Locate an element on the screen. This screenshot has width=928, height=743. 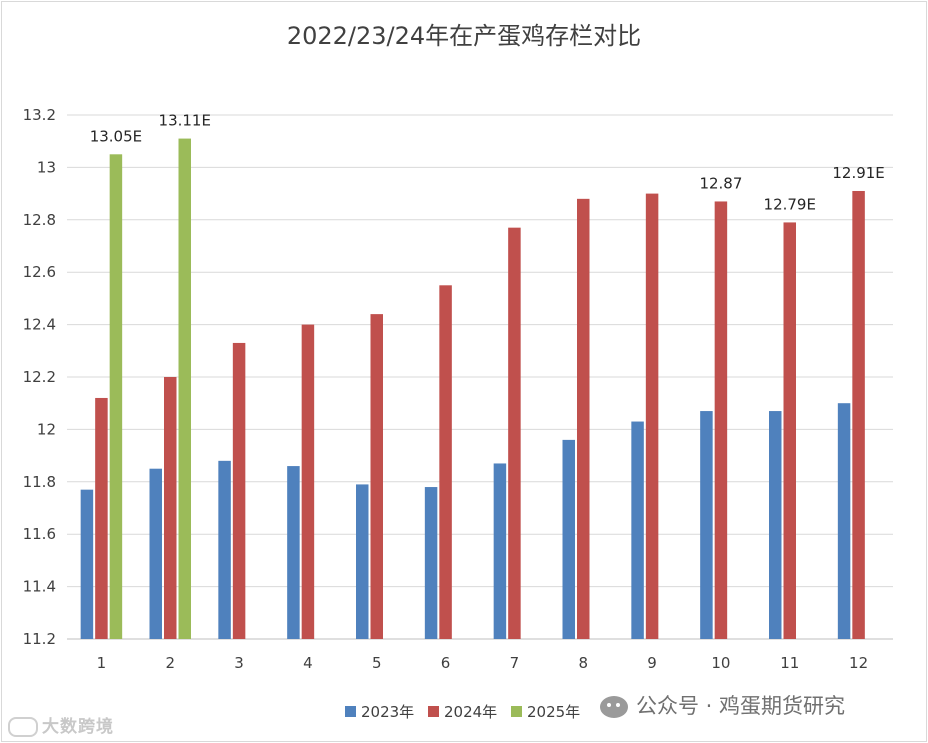
x-axis: 1 2 3 4 5 6 7 8 9 10 11 12 is located at coordinates (482, 663).